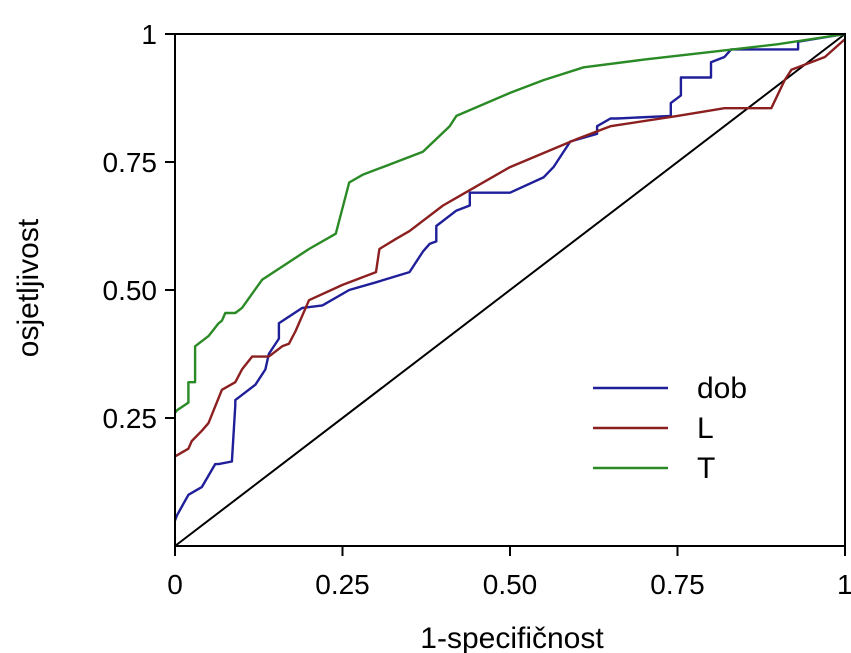 The height and width of the screenshot is (653, 851). I want to click on x-axis-title: 1-specifičnost, so click(512, 637).